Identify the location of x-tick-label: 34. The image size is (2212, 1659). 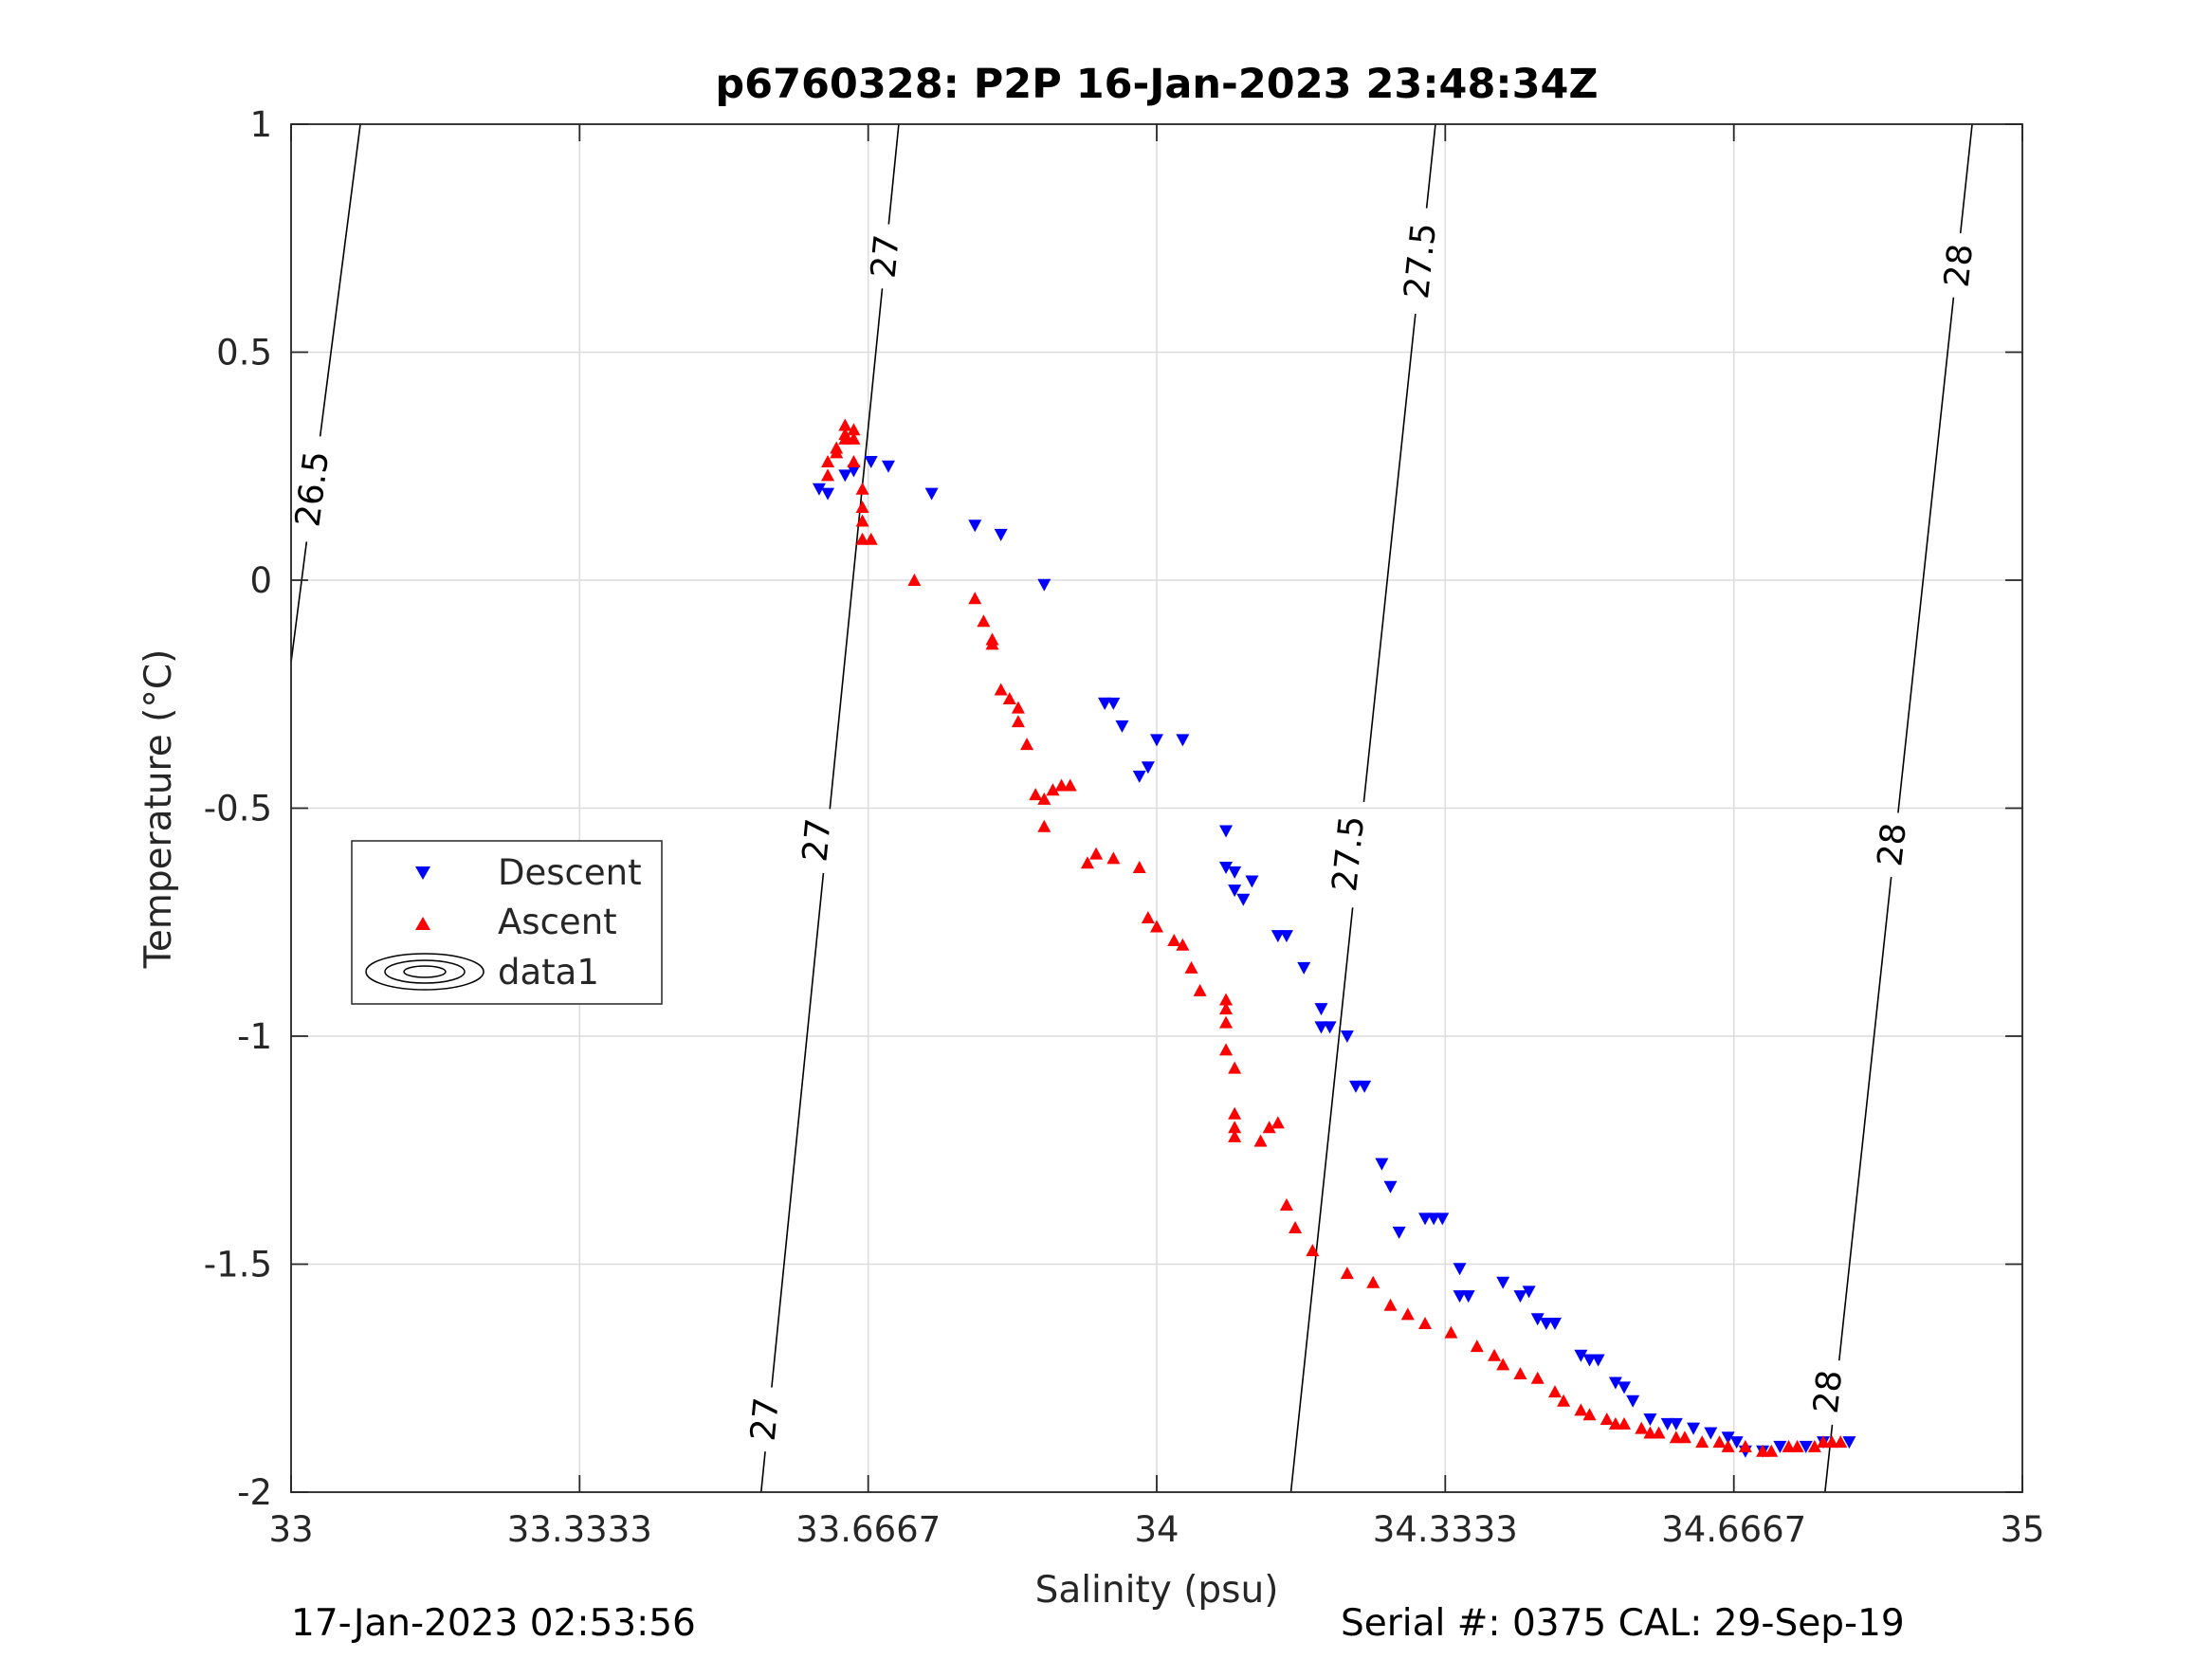
(1156, 1529).